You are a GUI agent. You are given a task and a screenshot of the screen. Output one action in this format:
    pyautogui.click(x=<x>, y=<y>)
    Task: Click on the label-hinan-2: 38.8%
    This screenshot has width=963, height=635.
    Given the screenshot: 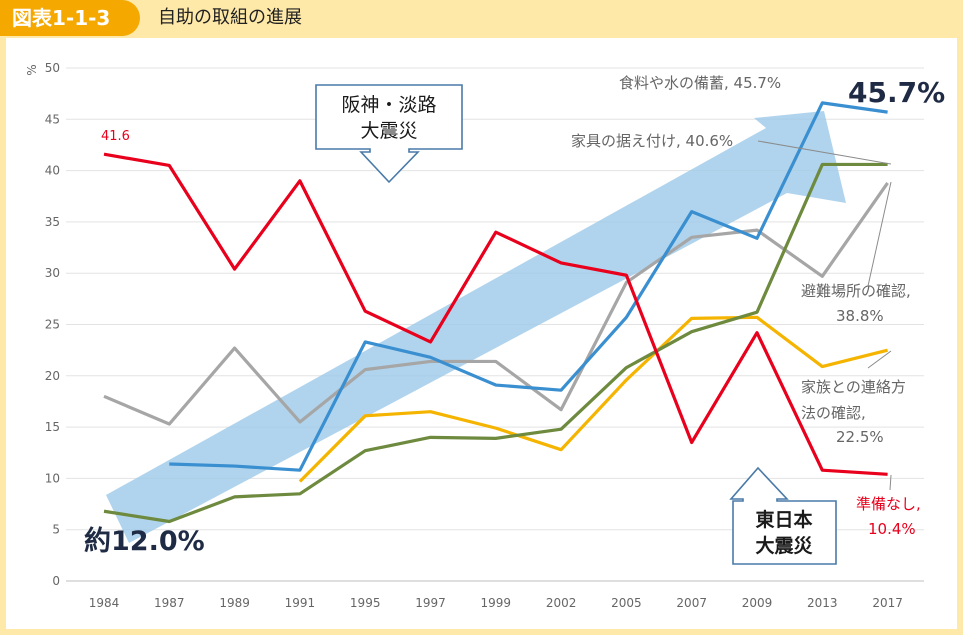 What is the action you would take?
    pyautogui.click(x=860, y=316)
    